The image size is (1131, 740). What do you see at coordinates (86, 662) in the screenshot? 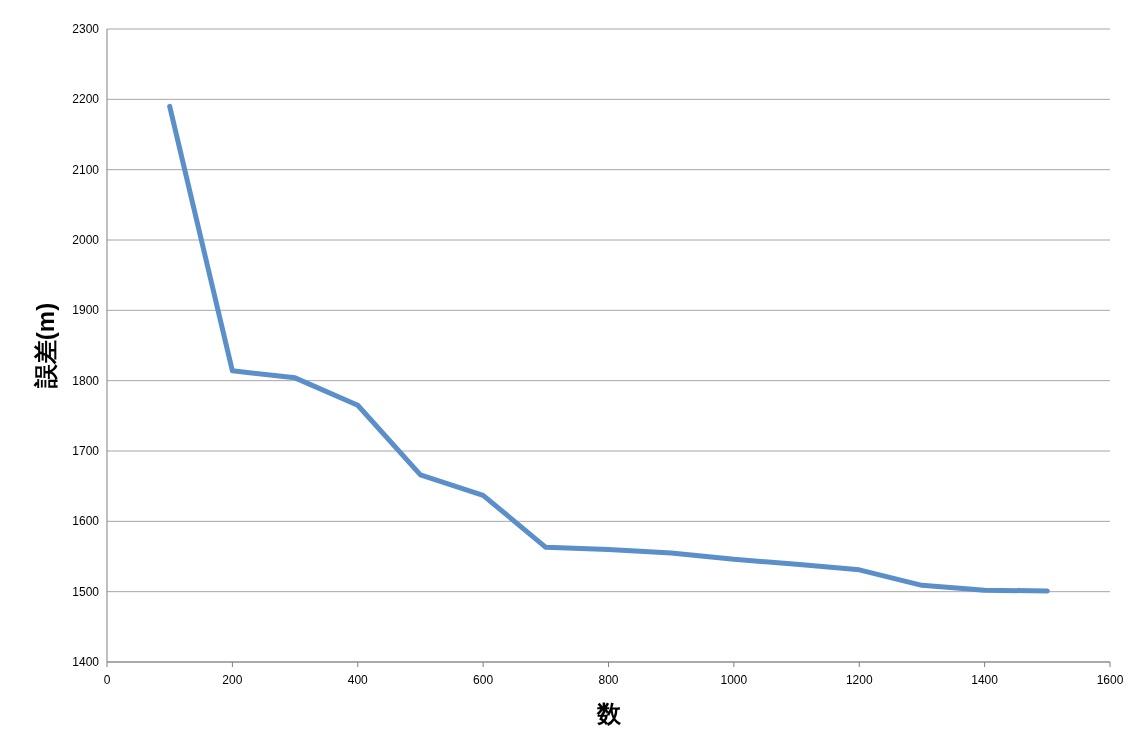
I see `y-tick-label: 1400` at bounding box center [86, 662].